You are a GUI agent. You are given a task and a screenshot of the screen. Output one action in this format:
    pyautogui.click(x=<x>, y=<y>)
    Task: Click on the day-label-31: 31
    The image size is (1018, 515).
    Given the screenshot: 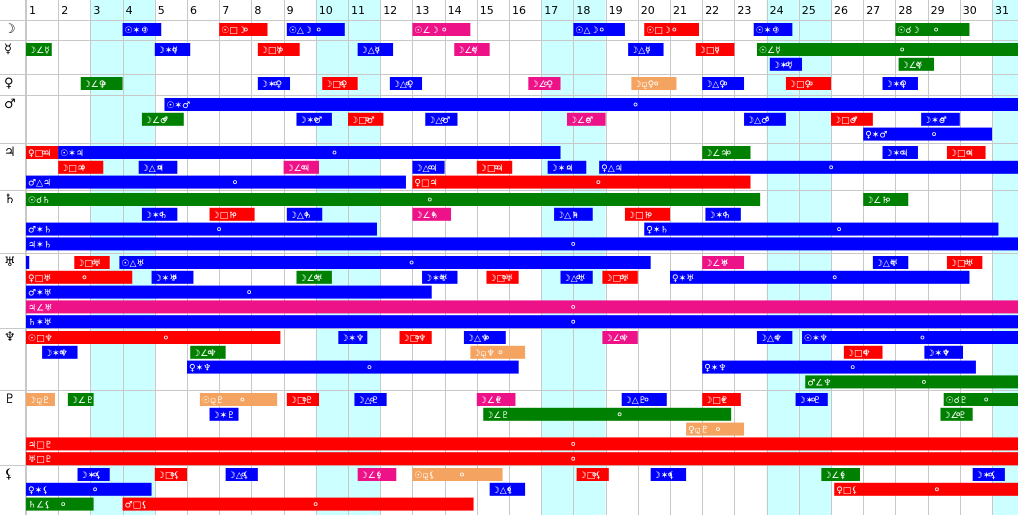 What is the action you would take?
    pyautogui.click(x=1002, y=10)
    